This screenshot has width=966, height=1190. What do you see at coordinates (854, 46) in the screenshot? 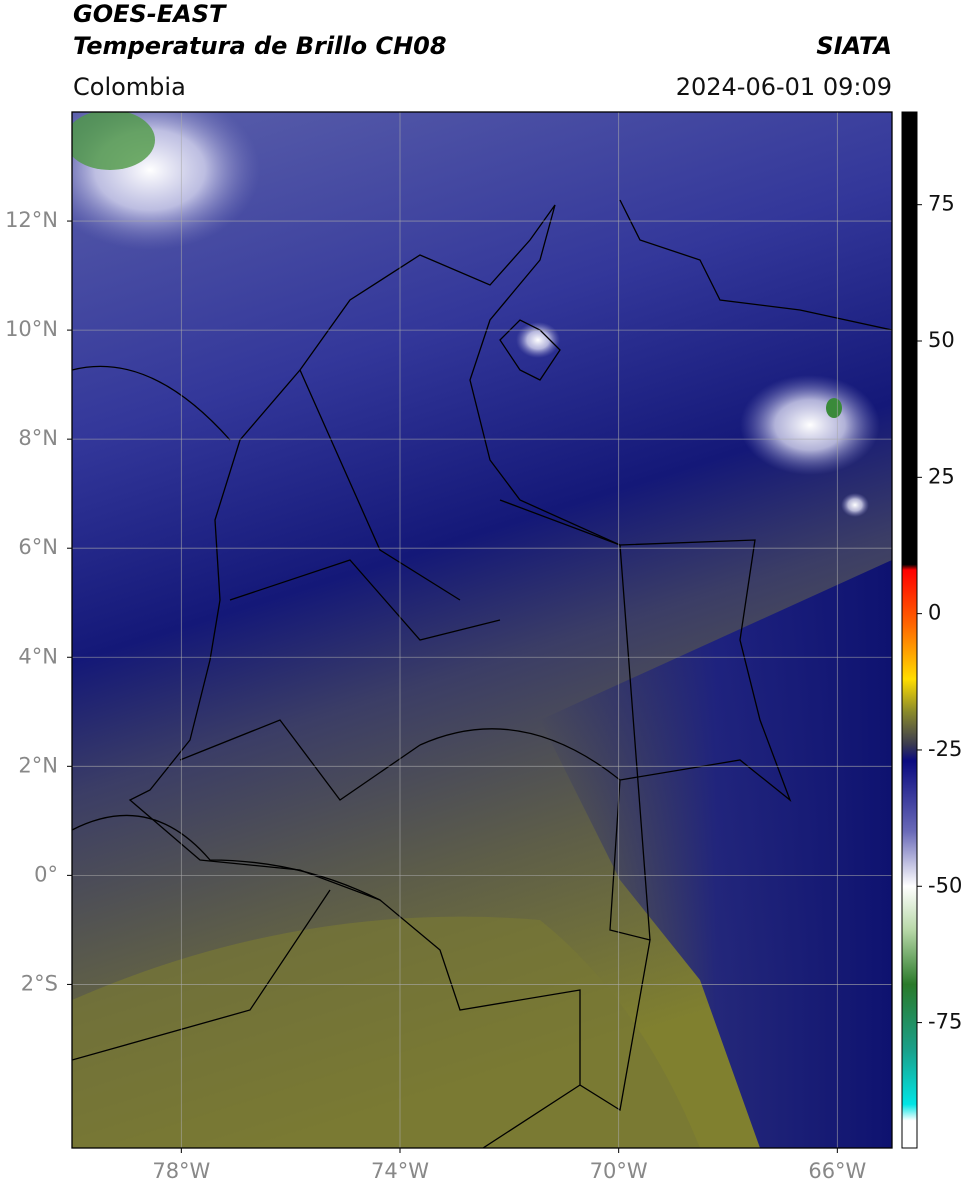
I see `brand: SIATA` at bounding box center [854, 46].